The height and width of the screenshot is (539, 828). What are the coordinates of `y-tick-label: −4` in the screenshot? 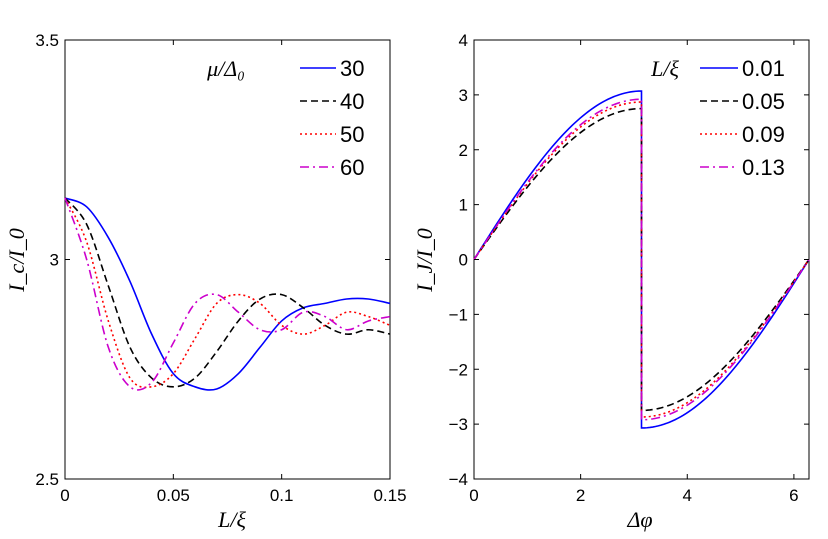 It's located at (458, 479).